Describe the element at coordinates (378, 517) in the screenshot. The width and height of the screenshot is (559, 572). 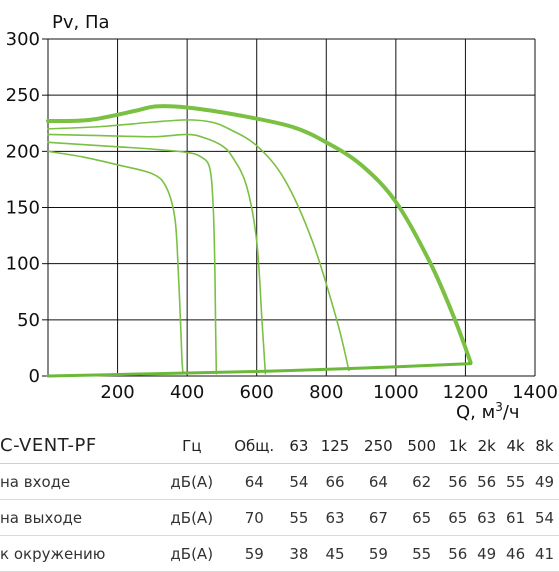
I see `cell-value: 67` at that location.